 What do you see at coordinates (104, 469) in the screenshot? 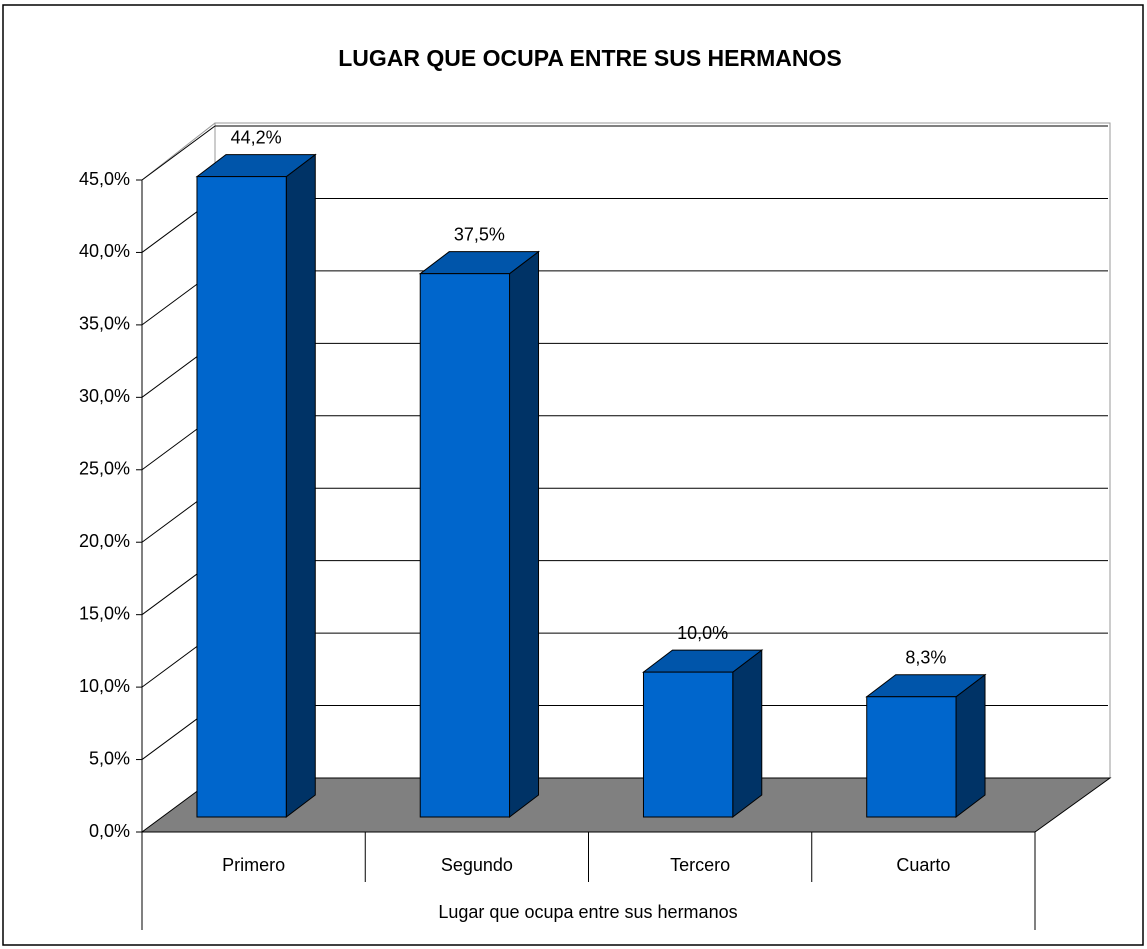
I see `y-tick-label: 25,0%` at bounding box center [104, 469].